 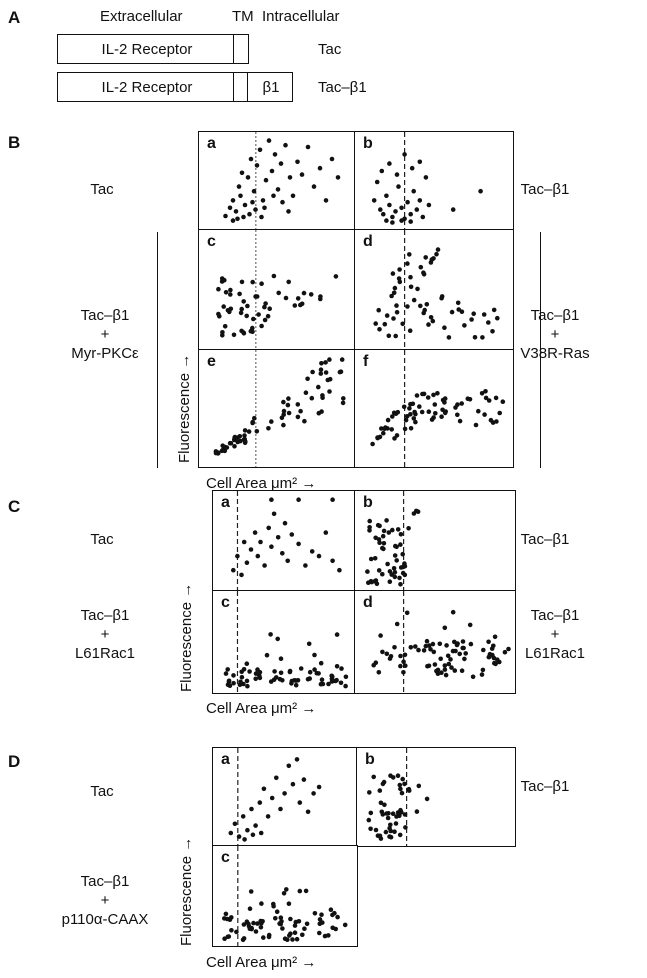 What do you see at coordinates (14, 506) in the screenshot?
I see `panel-c-letter: C` at bounding box center [14, 506].